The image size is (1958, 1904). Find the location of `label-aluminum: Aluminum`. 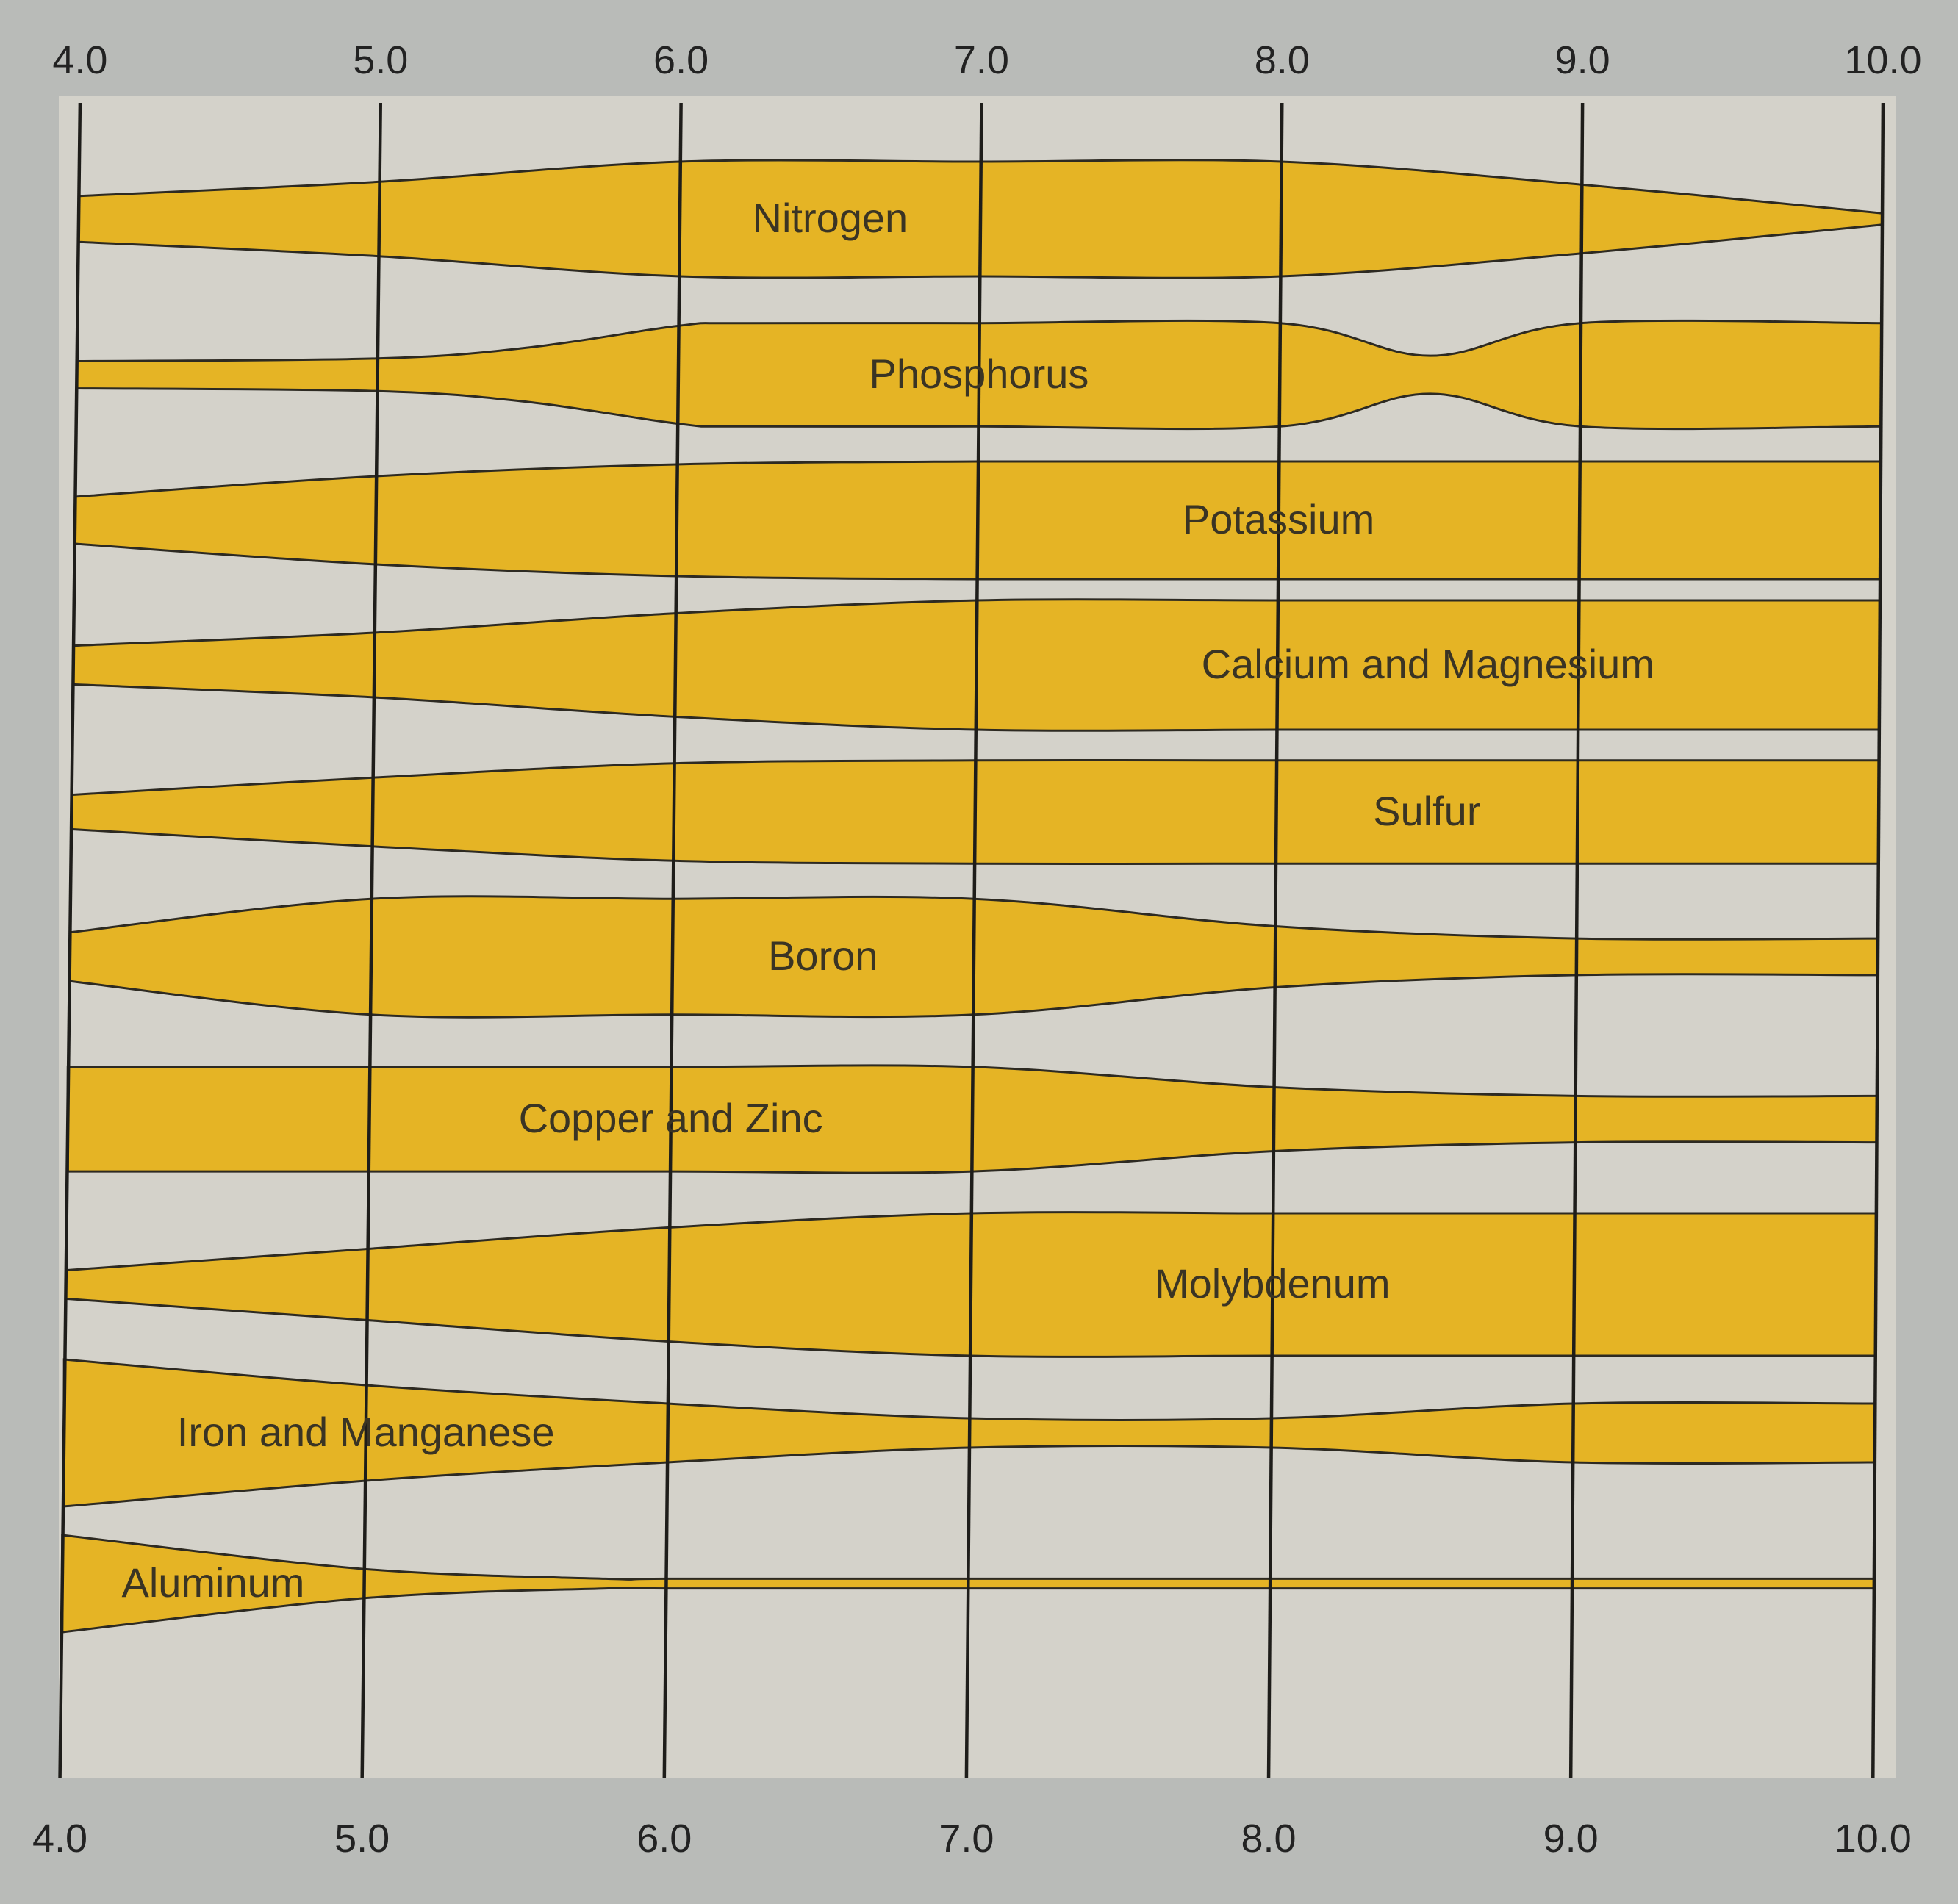

label-aluminum: Aluminum is located at coordinates (212, 1583).